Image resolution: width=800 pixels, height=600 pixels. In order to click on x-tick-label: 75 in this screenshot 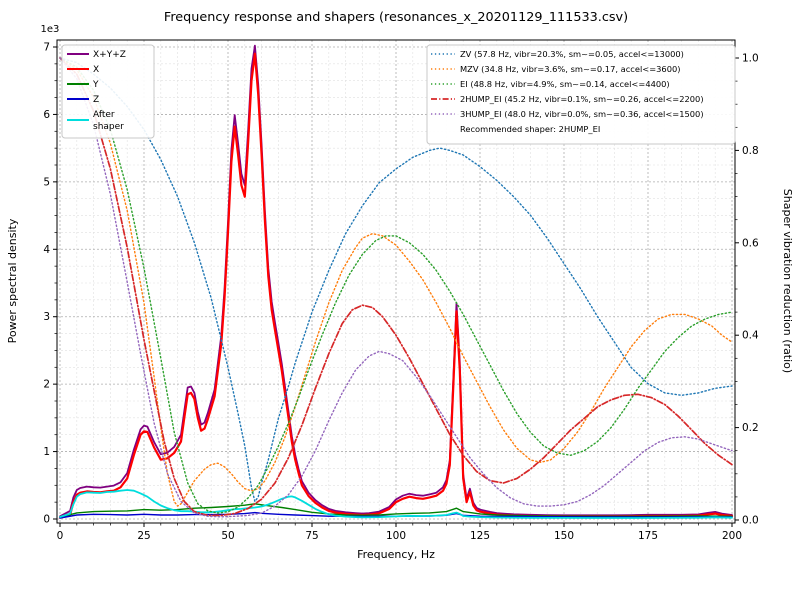, I will do `click(311, 536)`.